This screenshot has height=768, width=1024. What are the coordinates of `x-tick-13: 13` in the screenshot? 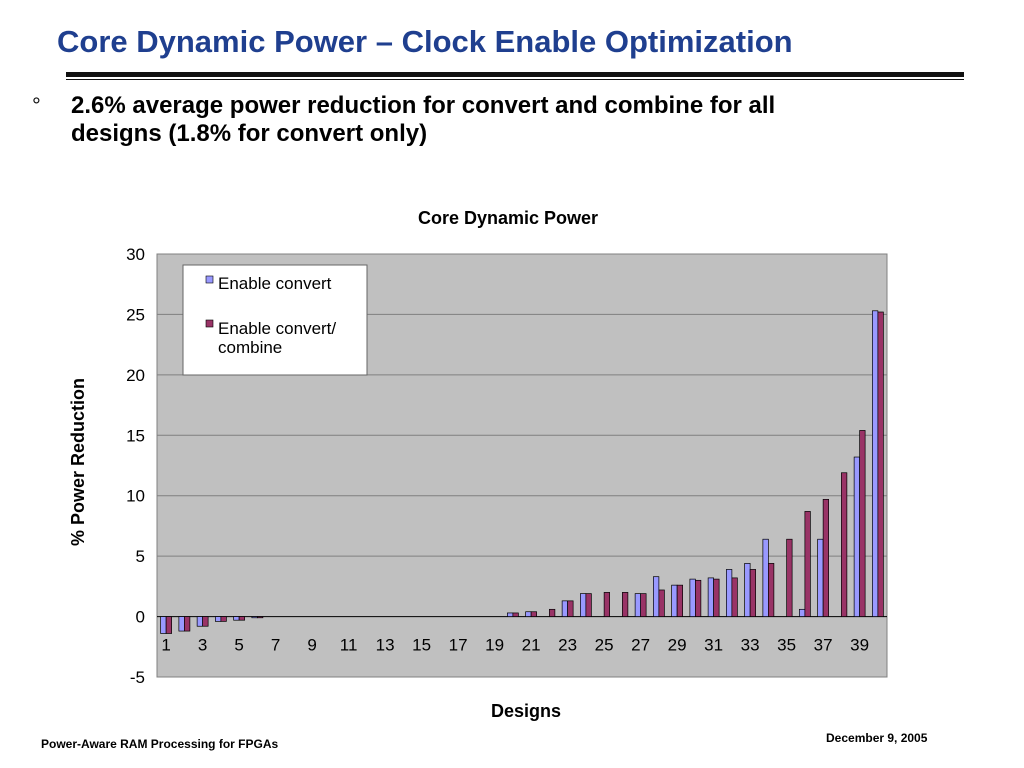 It's located at (385, 645).